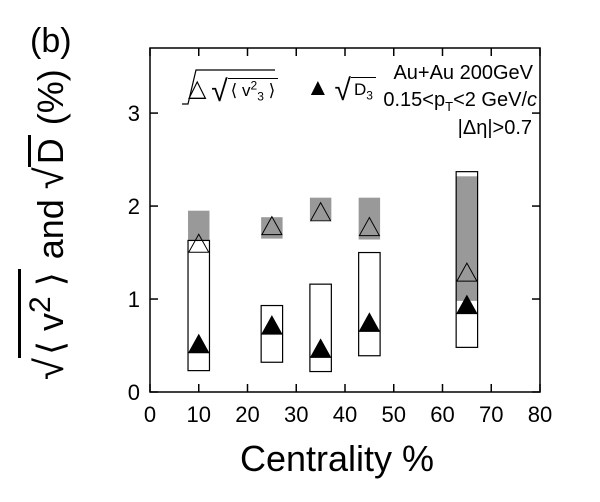 This screenshot has width=600, height=502. I want to click on legend-v3-main: ⟨ v, so click(240, 90).